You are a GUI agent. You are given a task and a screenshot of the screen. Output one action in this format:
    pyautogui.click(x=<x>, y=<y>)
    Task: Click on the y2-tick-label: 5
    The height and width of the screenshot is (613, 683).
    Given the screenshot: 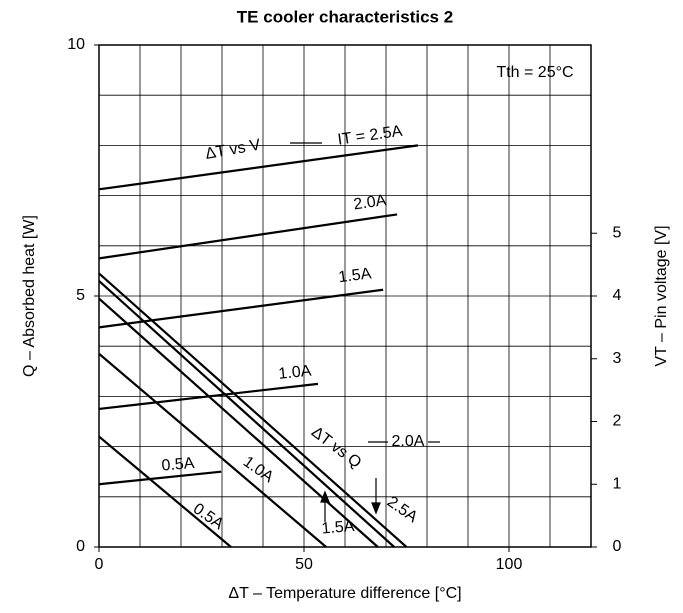 What is the action you would take?
    pyautogui.click(x=617, y=232)
    